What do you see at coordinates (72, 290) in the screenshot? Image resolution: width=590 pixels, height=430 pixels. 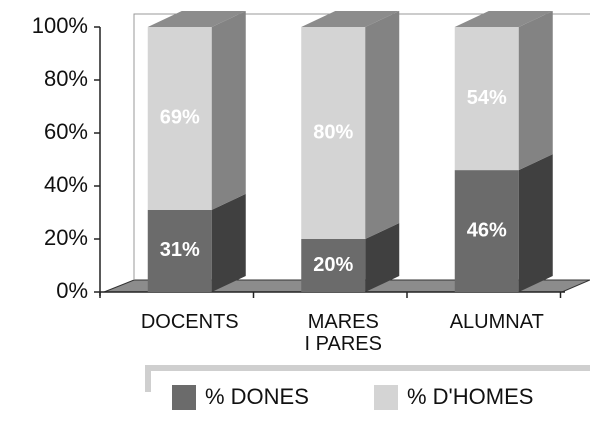 I see `y-tick-label: 0%` at bounding box center [72, 290].